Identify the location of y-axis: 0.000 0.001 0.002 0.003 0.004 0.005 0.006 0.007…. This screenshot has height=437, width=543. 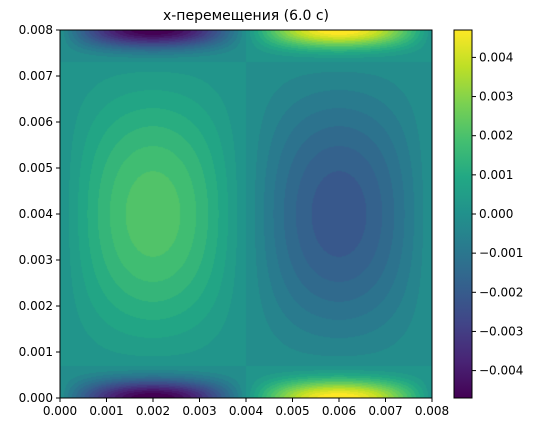
(39, 214).